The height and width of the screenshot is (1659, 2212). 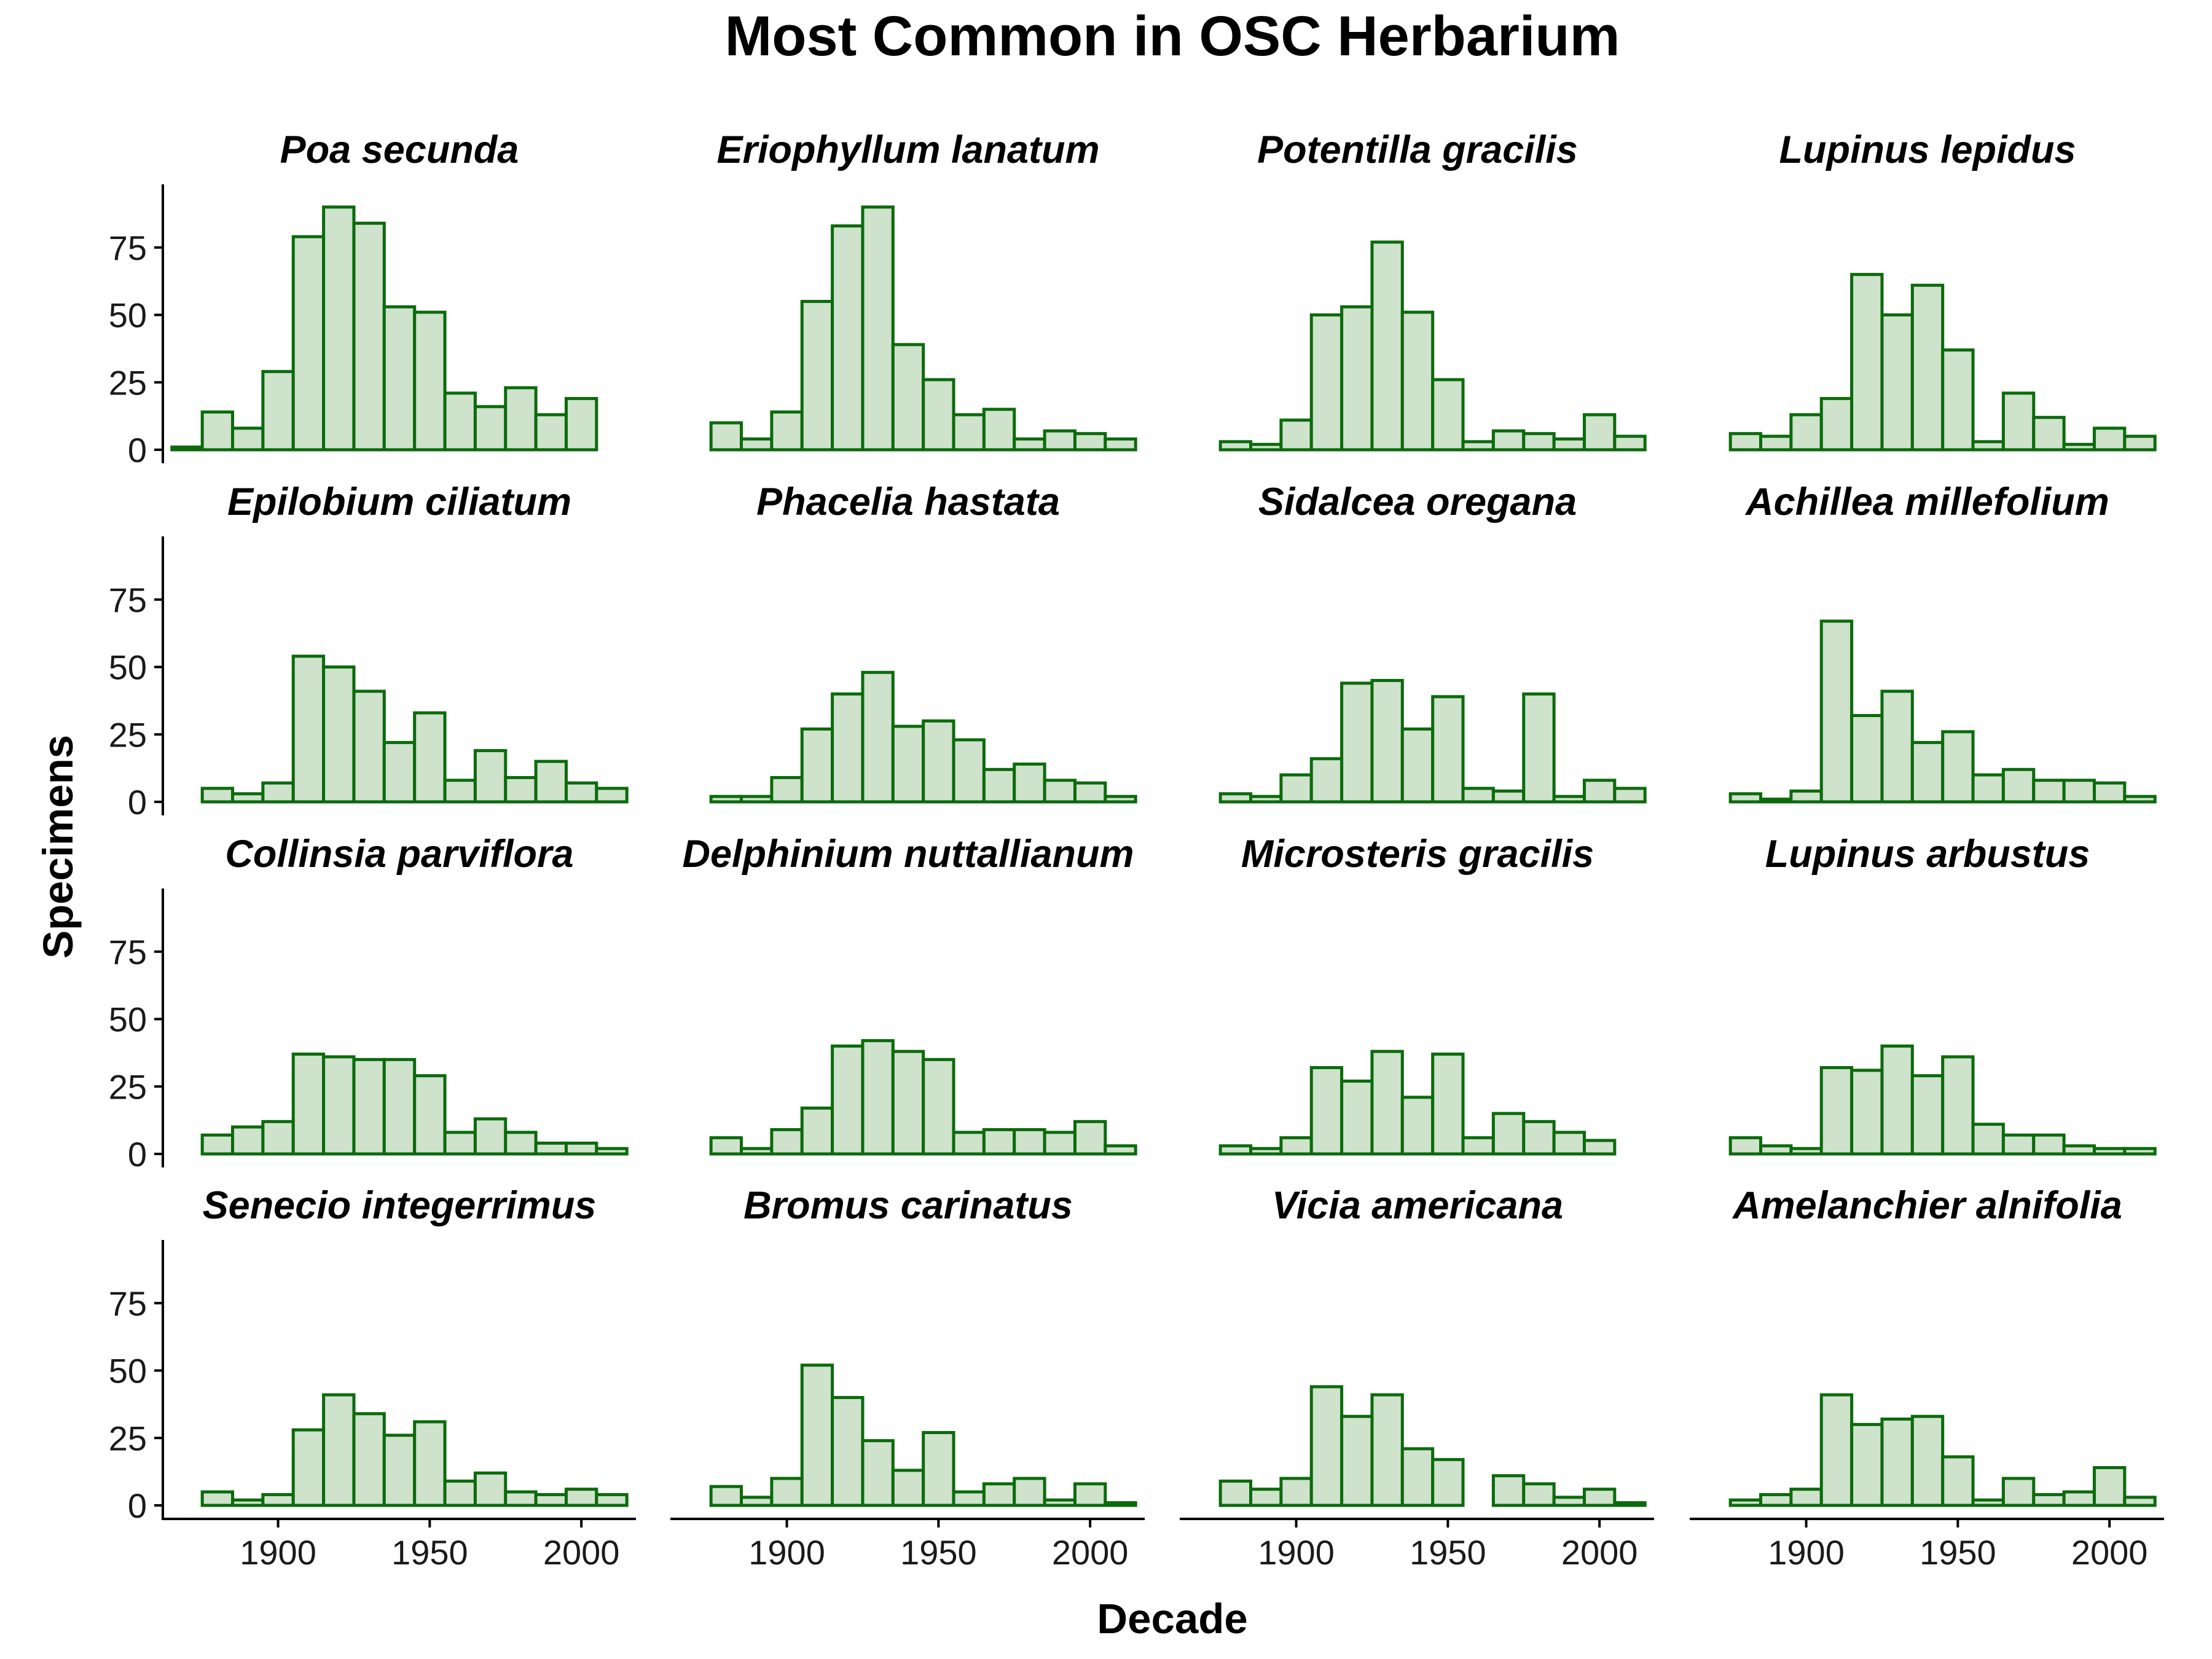 What do you see at coordinates (372, 1378) in the screenshot?
I see `facet-senecio-integerrimus: Senecio integerrimus 0 25 50 75 1900 1950 2000` at bounding box center [372, 1378].